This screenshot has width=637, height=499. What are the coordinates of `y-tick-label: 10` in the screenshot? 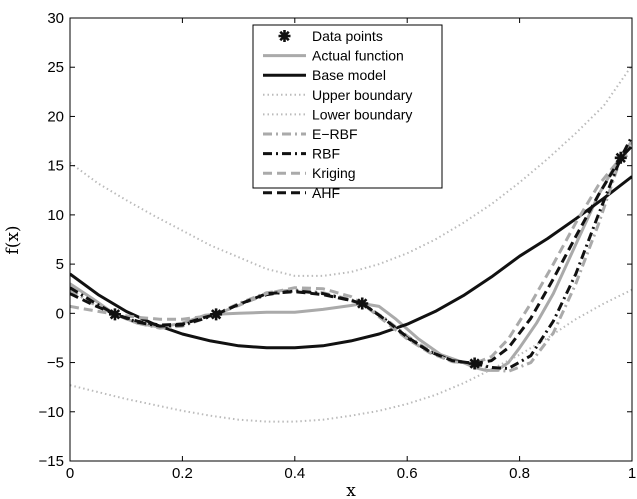 It's located at (55, 215).